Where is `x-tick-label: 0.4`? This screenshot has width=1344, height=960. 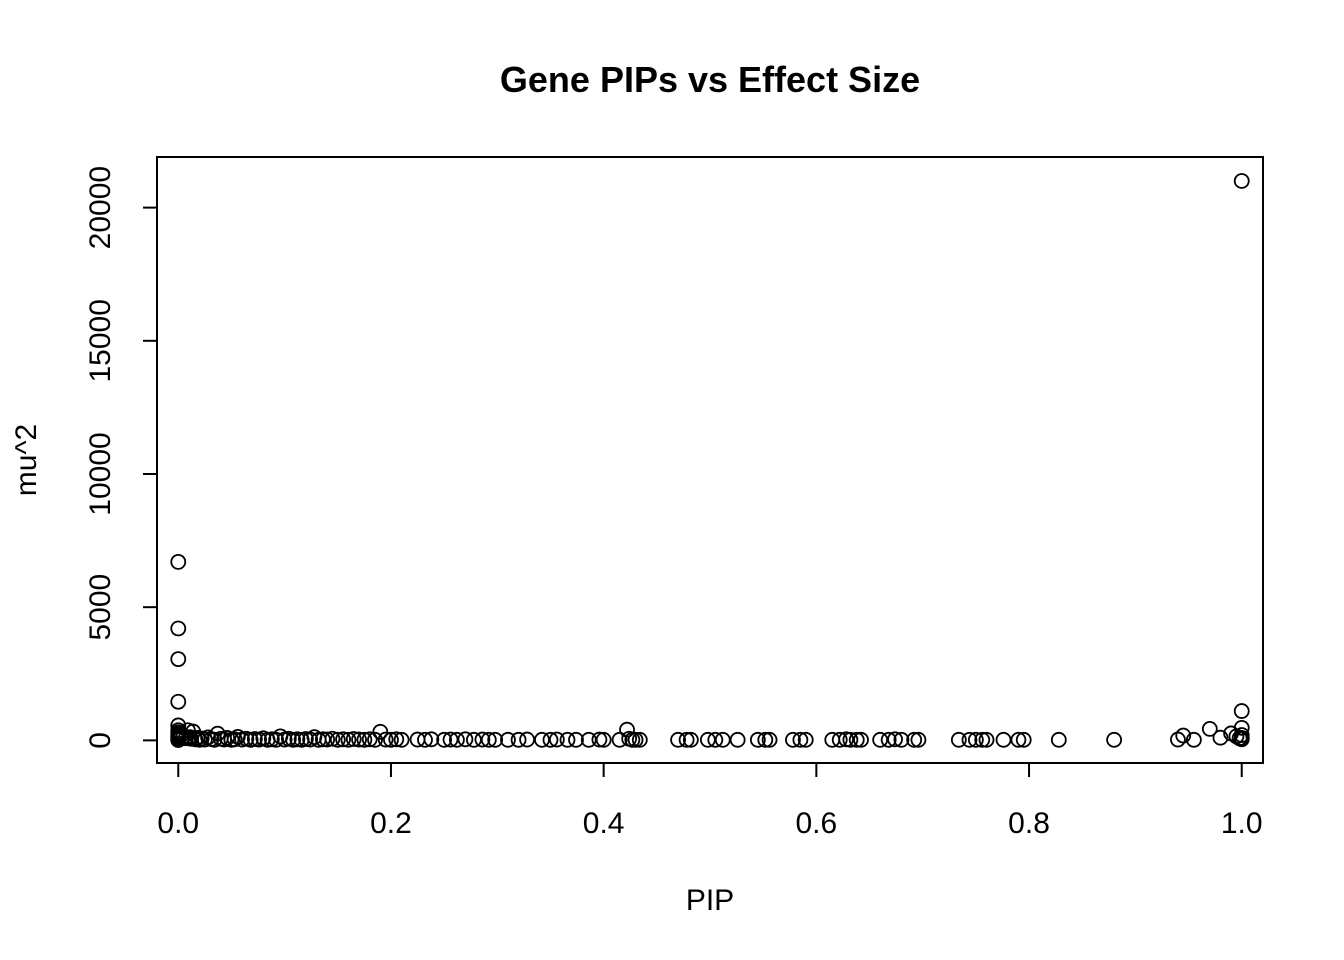
x-tick-label: 0.4 is located at coordinates (604, 823).